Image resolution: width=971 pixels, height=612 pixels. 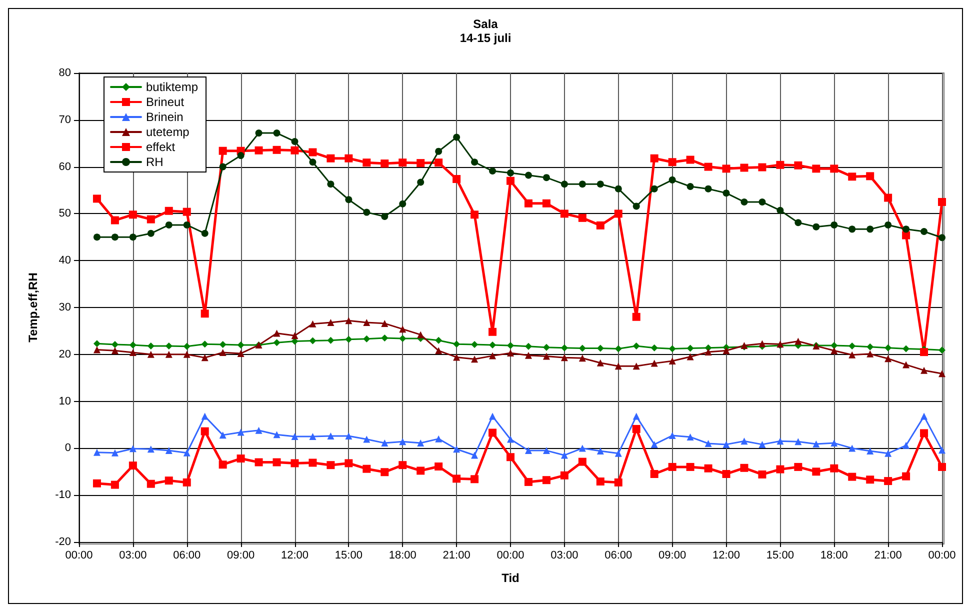 I want to click on x-tick-label: 12:00, so click(x=726, y=556).